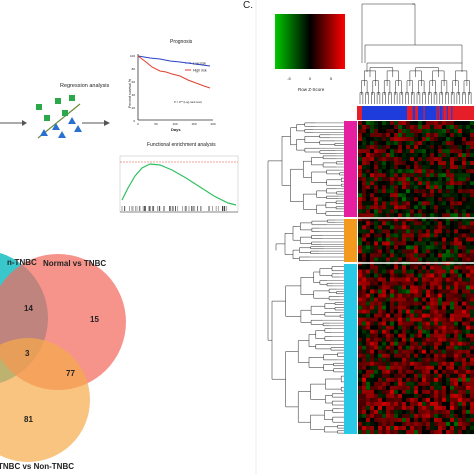 The height and width of the screenshot is (474, 474). What do you see at coordinates (24, 123) in the screenshot?
I see `arrow-head-left` at bounding box center [24, 123].